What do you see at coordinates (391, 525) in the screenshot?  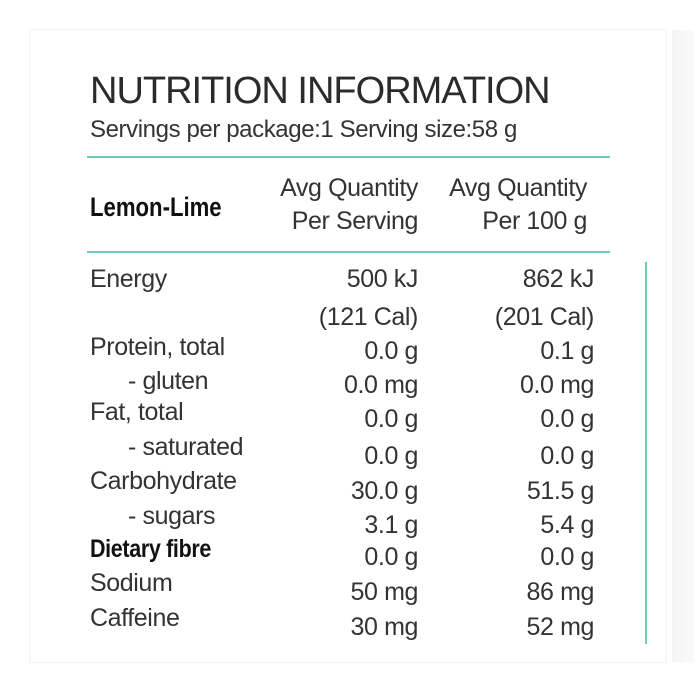 I see `per-serving-value: 3.1 g` at bounding box center [391, 525].